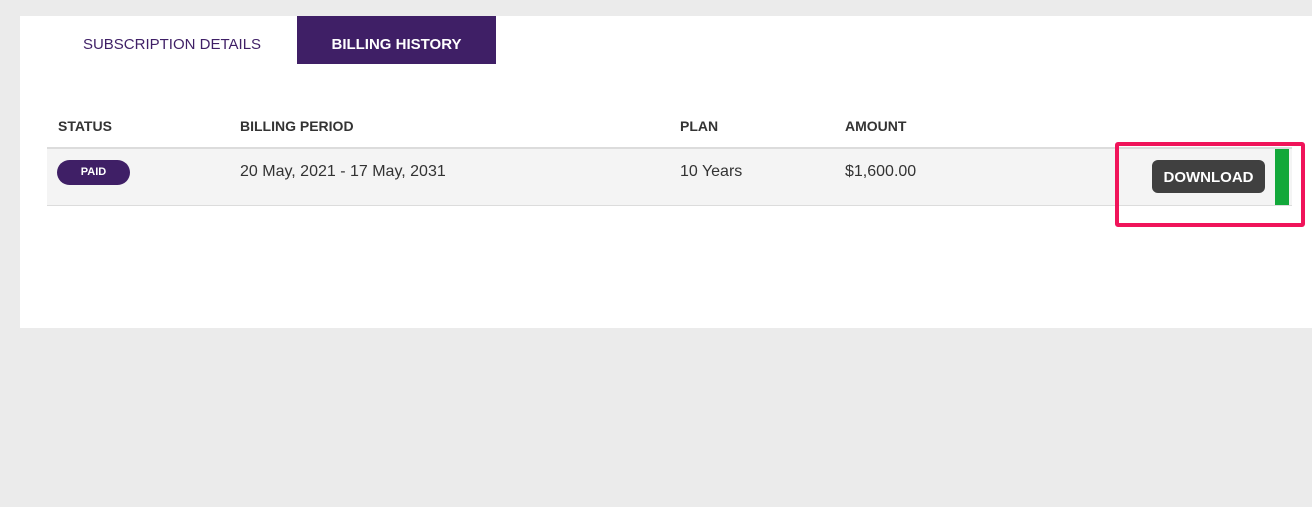 This screenshot has height=507, width=1312. What do you see at coordinates (1208, 176) in the screenshot?
I see `download-button: DOWNLOAD` at bounding box center [1208, 176].